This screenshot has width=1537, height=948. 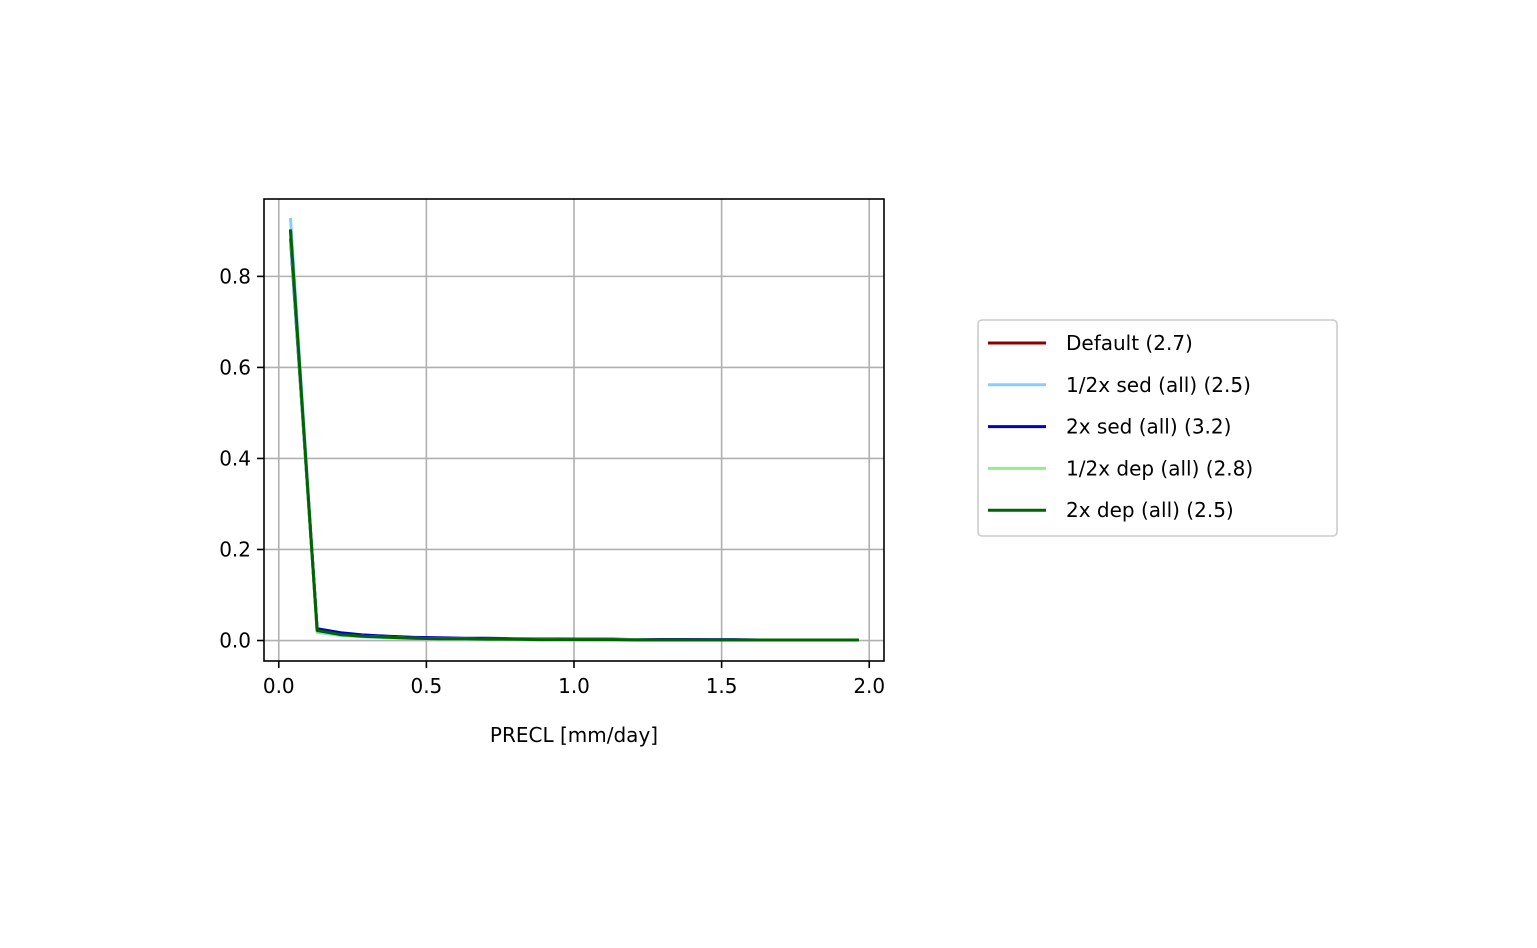 What do you see at coordinates (235, 641) in the screenshot?
I see `y-tick-label: 0.0` at bounding box center [235, 641].